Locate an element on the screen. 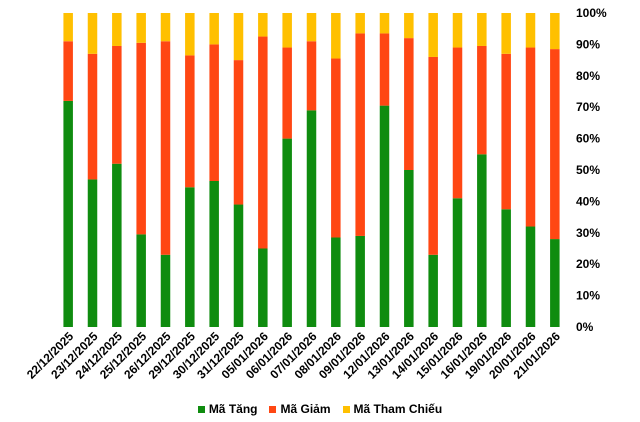 The image size is (640, 422). y-tick-label: 40% is located at coordinates (588, 201).